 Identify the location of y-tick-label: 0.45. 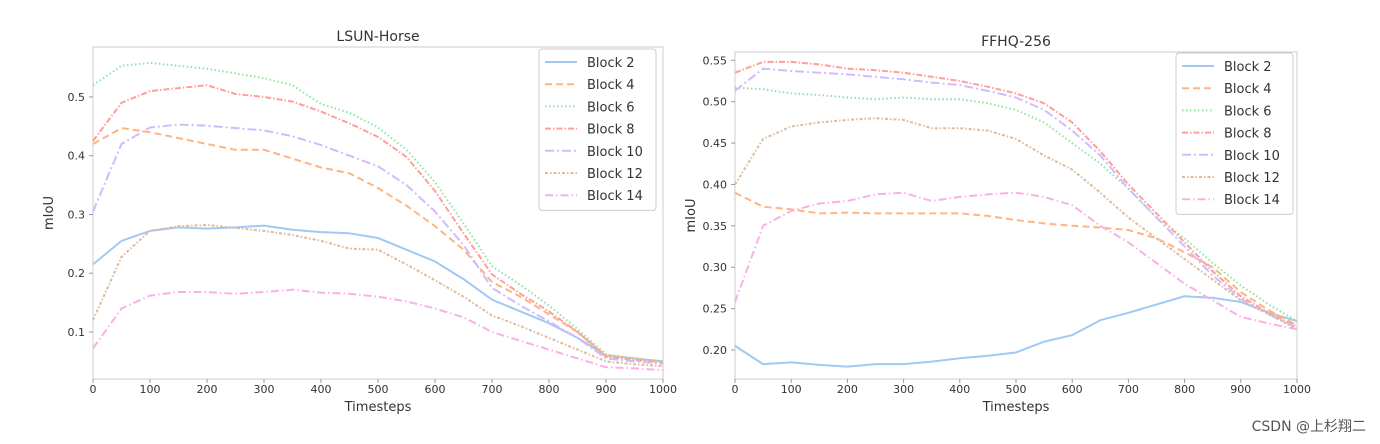
(715, 143).